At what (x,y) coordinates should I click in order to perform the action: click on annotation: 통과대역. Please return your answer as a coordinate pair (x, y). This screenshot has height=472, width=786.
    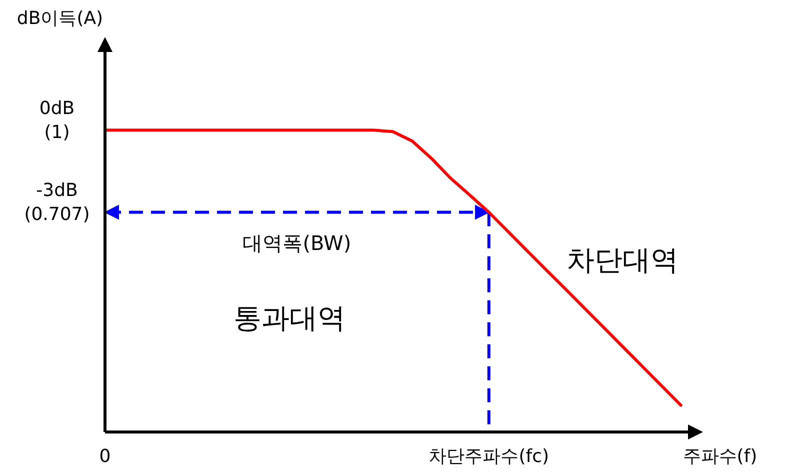
    Looking at the image, I should click on (289, 318).